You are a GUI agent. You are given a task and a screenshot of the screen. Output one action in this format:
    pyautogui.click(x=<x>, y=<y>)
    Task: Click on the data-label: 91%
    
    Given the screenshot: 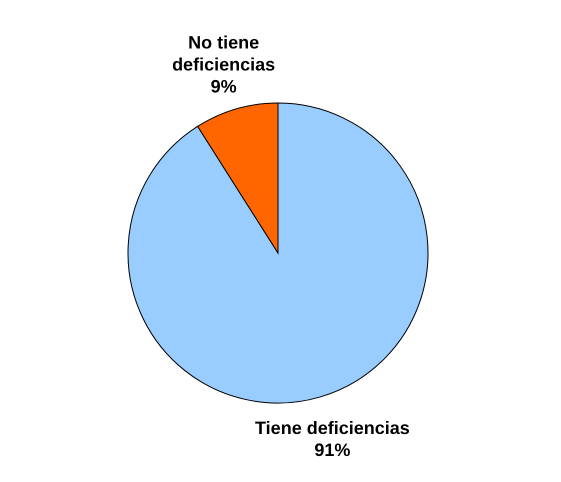 What is the action you would take?
    pyautogui.click(x=332, y=450)
    